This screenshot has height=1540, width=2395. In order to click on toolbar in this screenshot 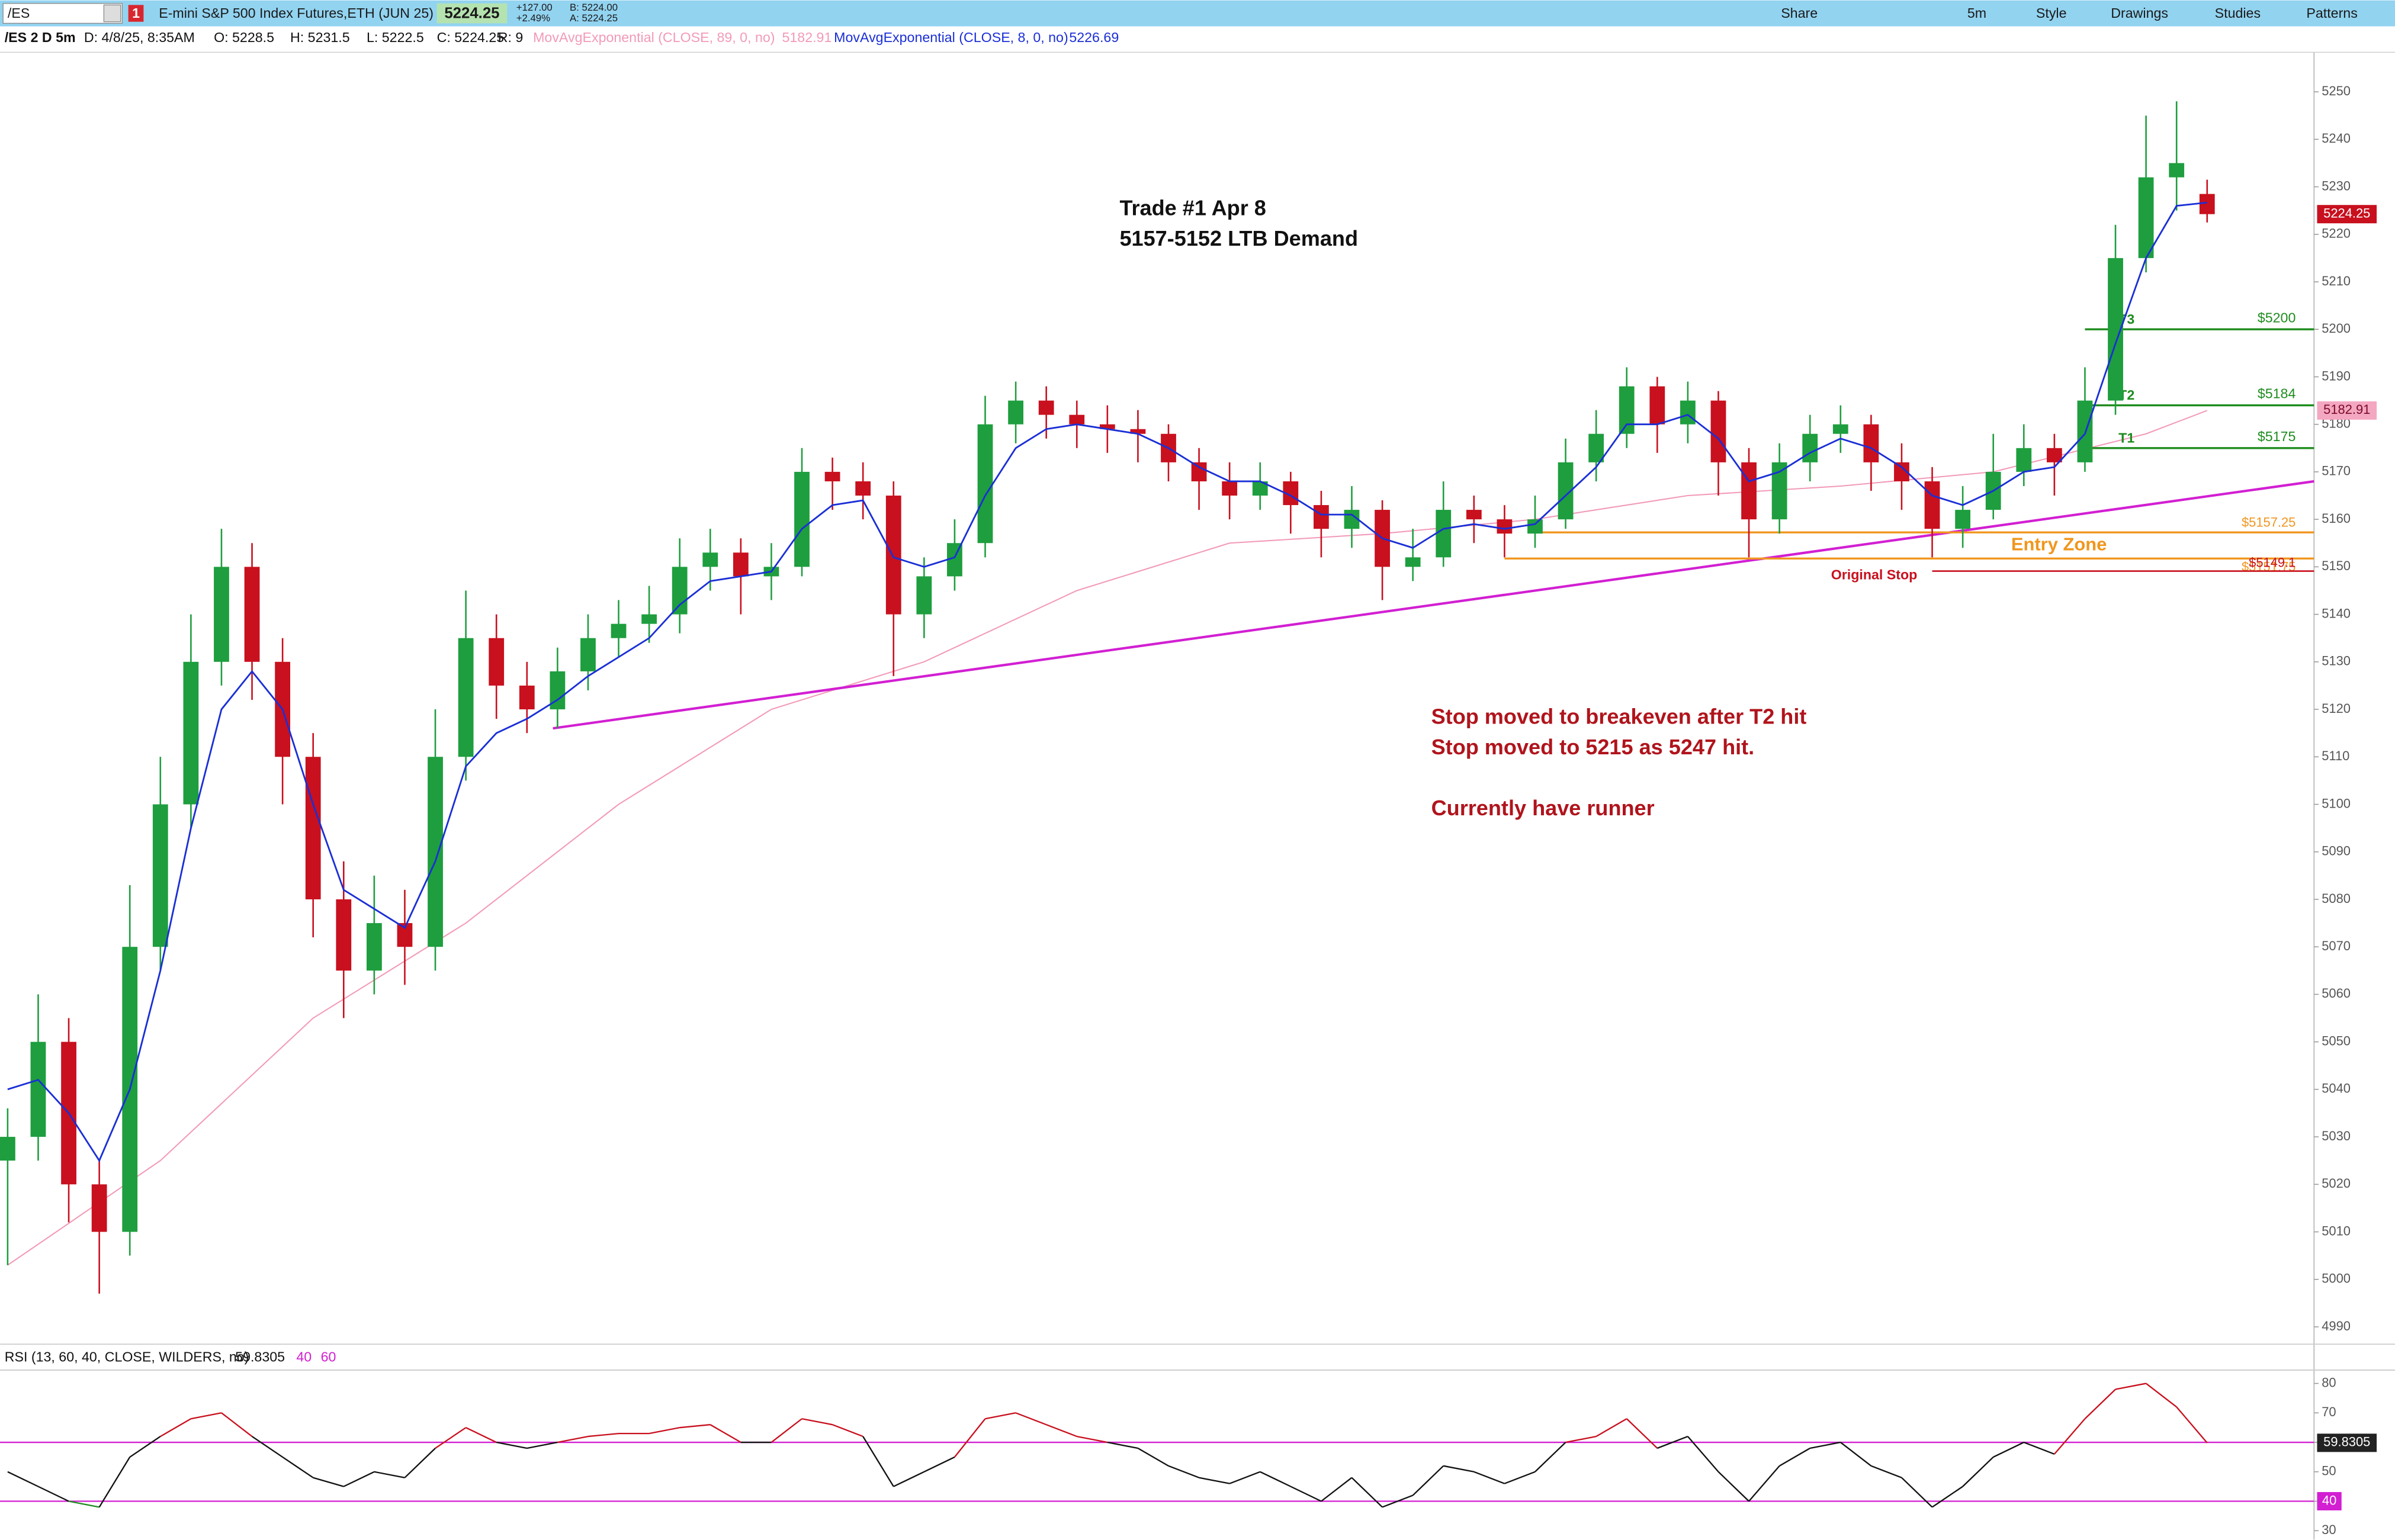, I will do `click(1197, 13)`.